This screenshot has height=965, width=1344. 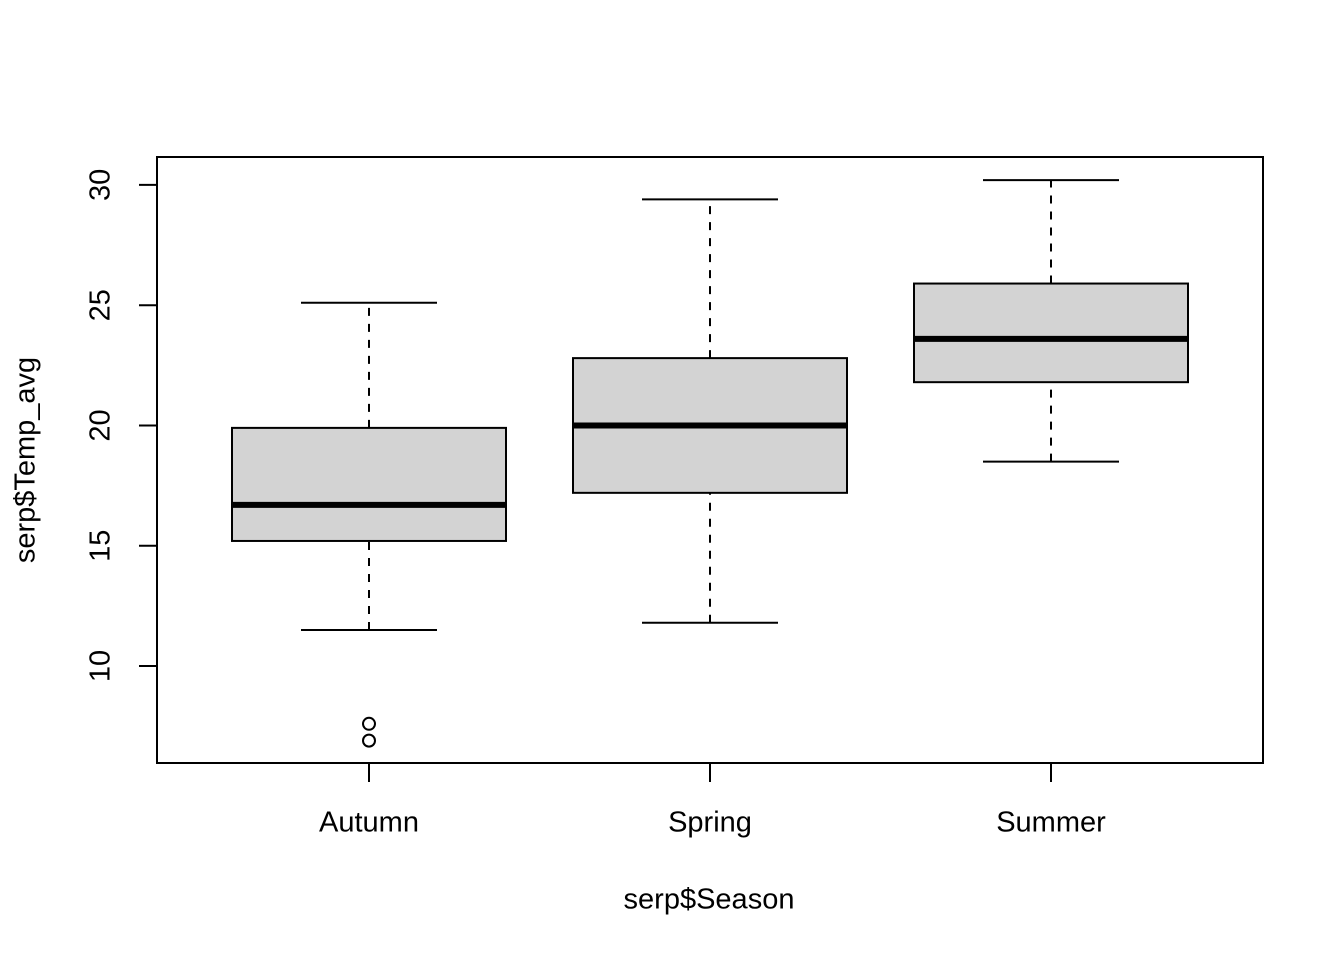 I want to click on x-tick-label: Spring, so click(x=710, y=823).